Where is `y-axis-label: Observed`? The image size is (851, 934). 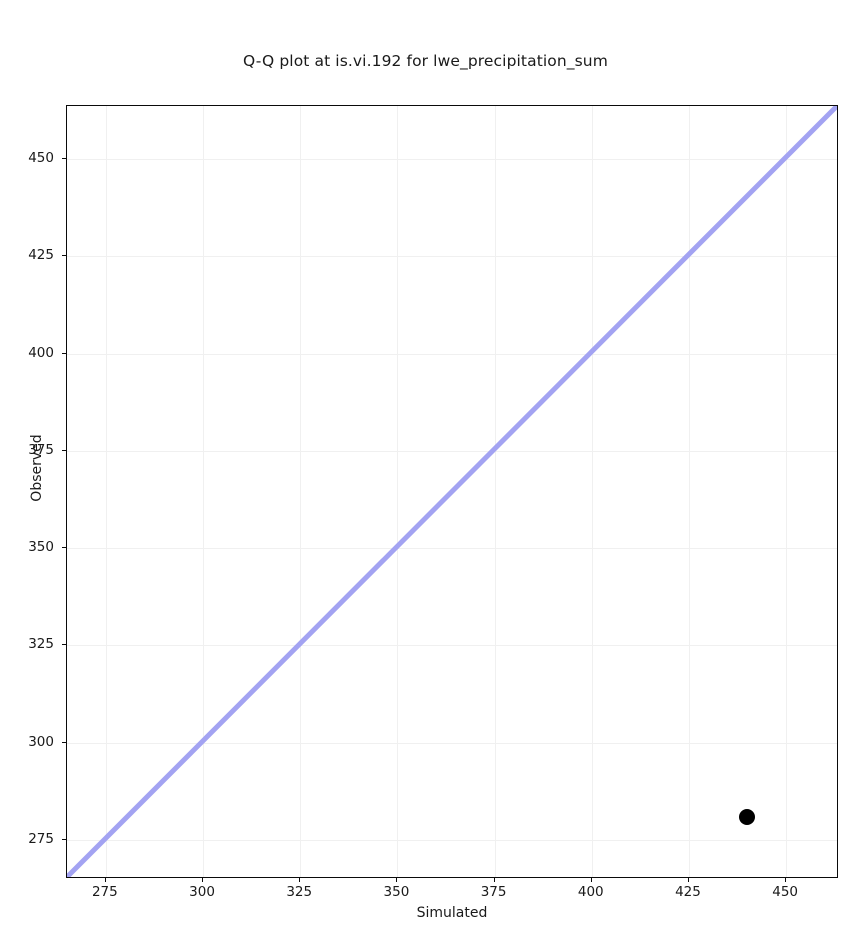 y-axis-label: Observed is located at coordinates (37, 468).